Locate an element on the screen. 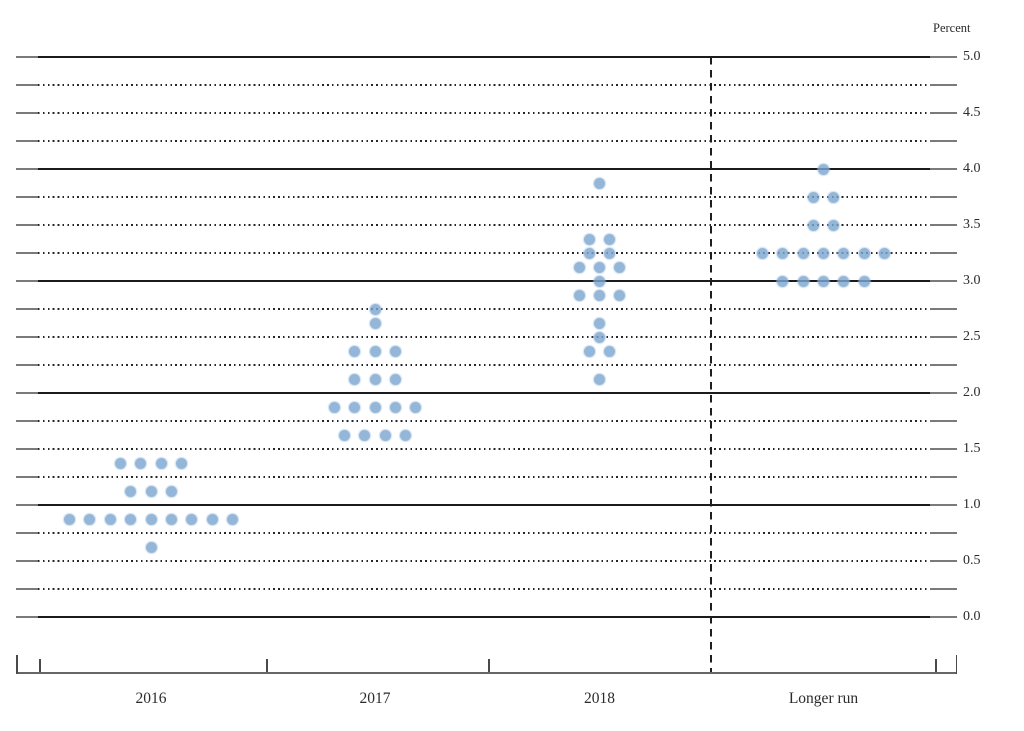  y-axis-tick-label: 0.5 is located at coordinates (972, 560).